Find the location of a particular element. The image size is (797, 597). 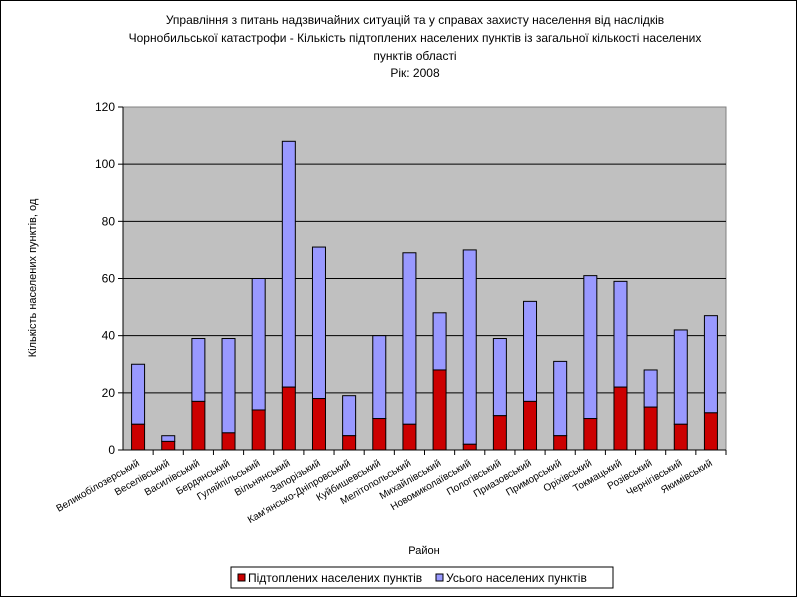

y-tick-labels: 0 20 40 60 80 100 120 is located at coordinates (105, 278).